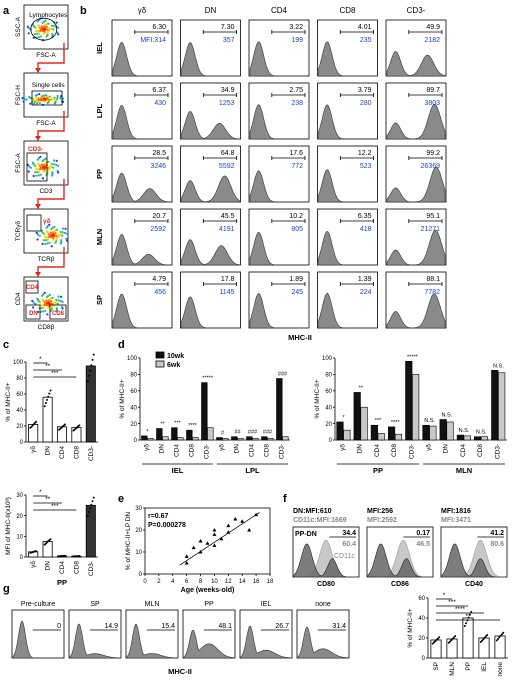  What do you see at coordinates (178, 470) in the screenshot?
I see `group-label: IEL` at bounding box center [178, 470].